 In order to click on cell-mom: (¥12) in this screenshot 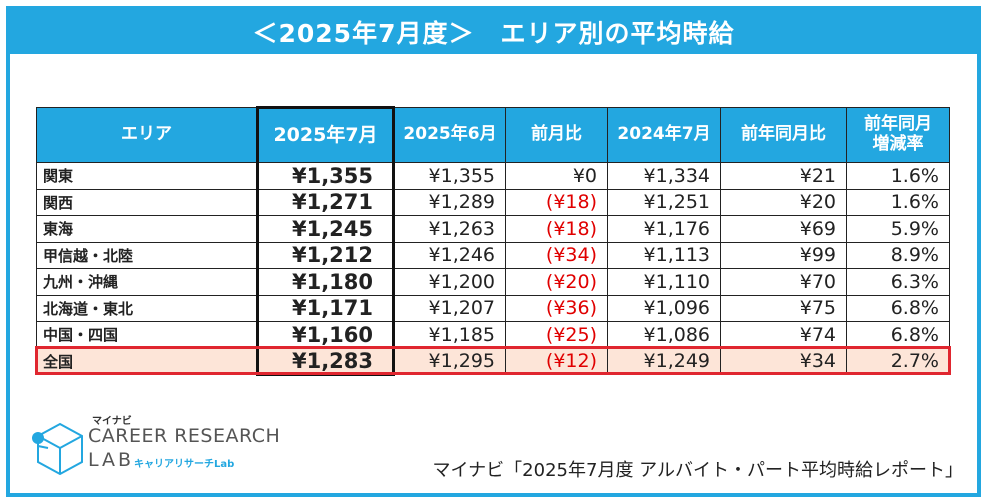, I will do `click(556, 361)`.